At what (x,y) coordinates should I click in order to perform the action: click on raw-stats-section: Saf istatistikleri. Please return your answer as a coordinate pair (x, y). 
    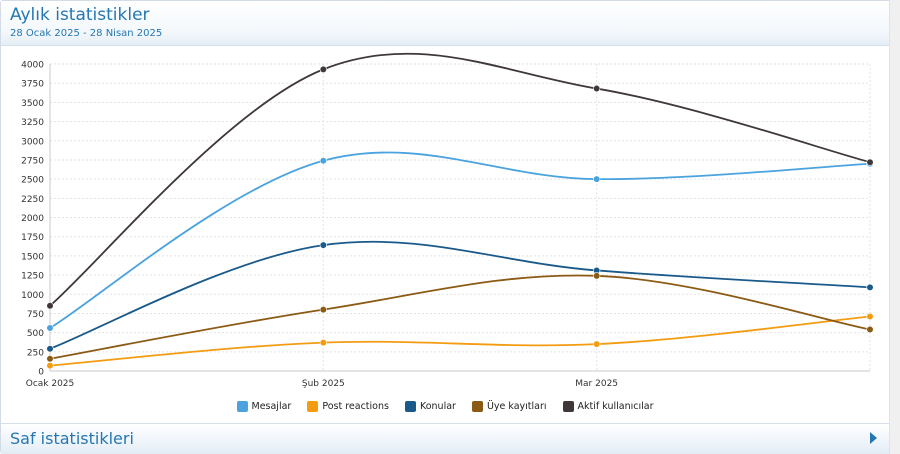
    Looking at the image, I should click on (445, 438).